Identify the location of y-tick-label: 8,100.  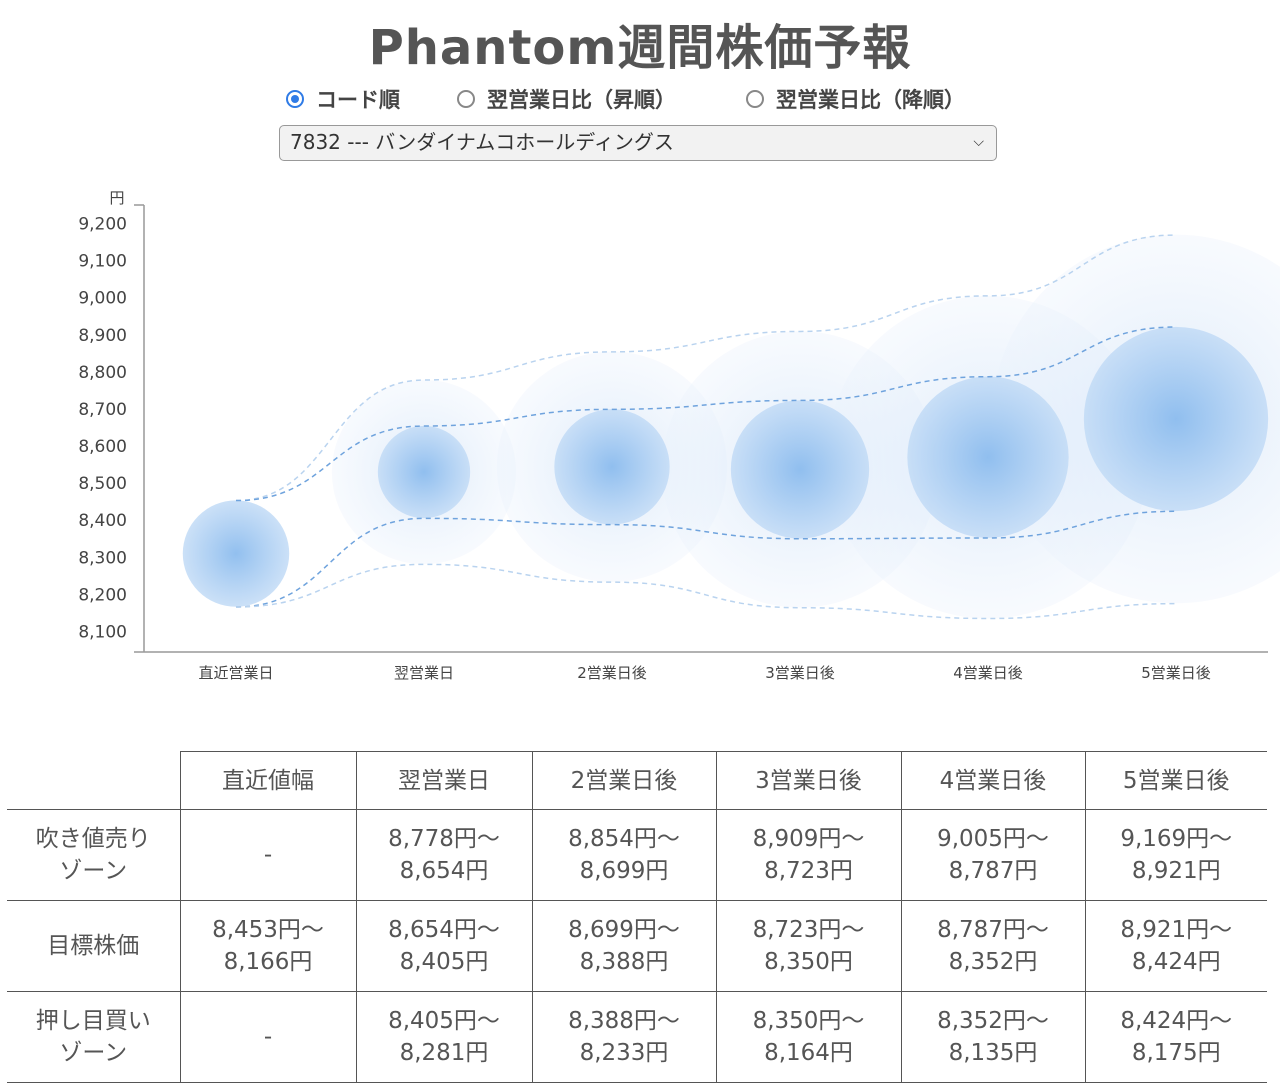
(102, 632).